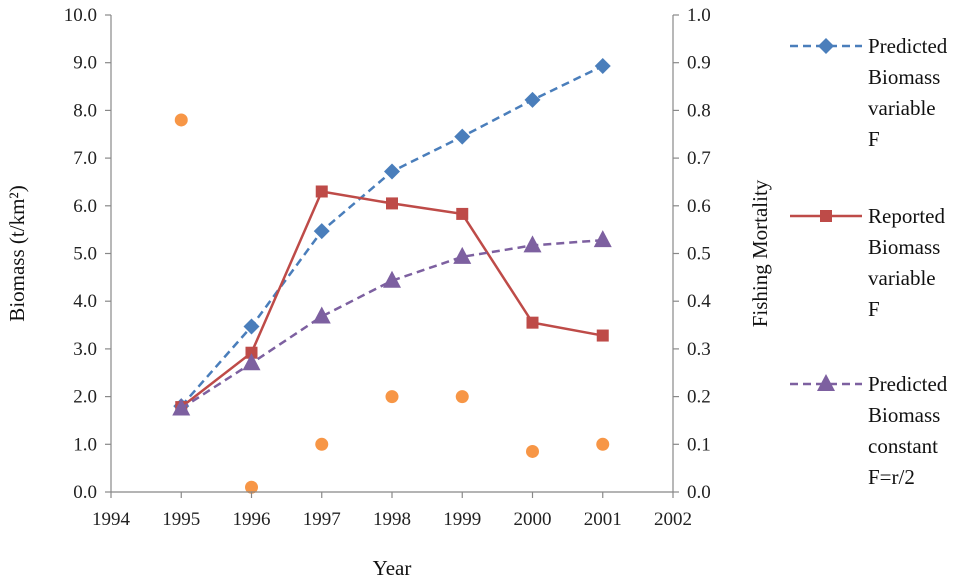 The height and width of the screenshot is (582, 975). Describe the element at coordinates (462, 519) in the screenshot. I see `x-tick-label: 1999` at that location.